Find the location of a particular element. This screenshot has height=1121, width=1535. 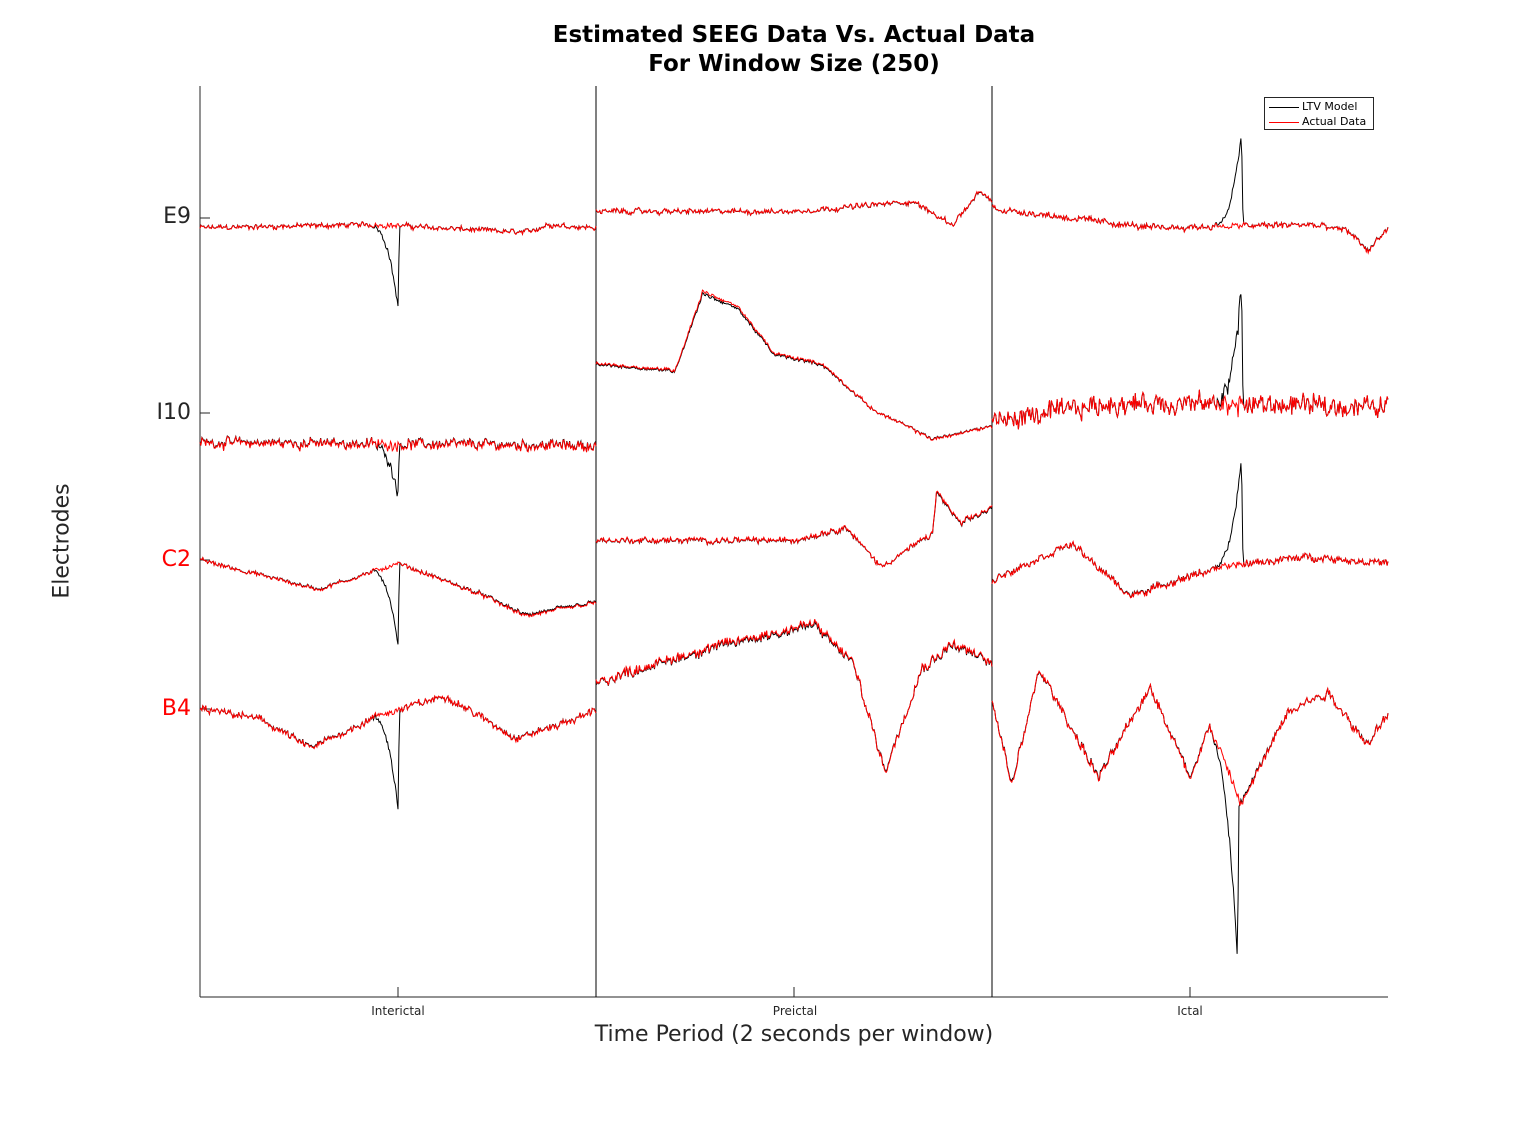

actual-data-trace-ictal-c2 is located at coordinates (1190, 569).